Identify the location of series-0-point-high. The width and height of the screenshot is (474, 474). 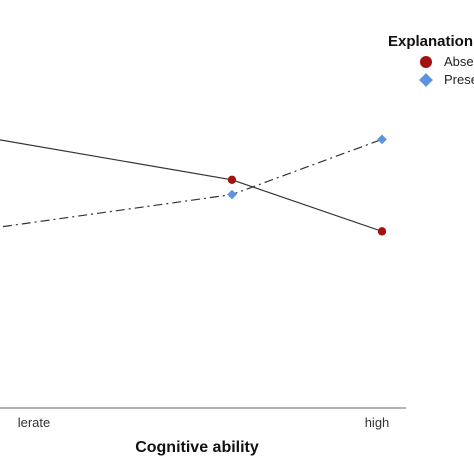
(382, 231).